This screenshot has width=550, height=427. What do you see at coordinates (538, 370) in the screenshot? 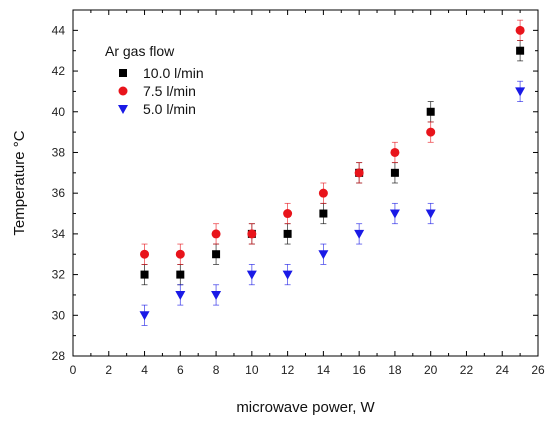
I see `x-tick-label: 26` at bounding box center [538, 370].